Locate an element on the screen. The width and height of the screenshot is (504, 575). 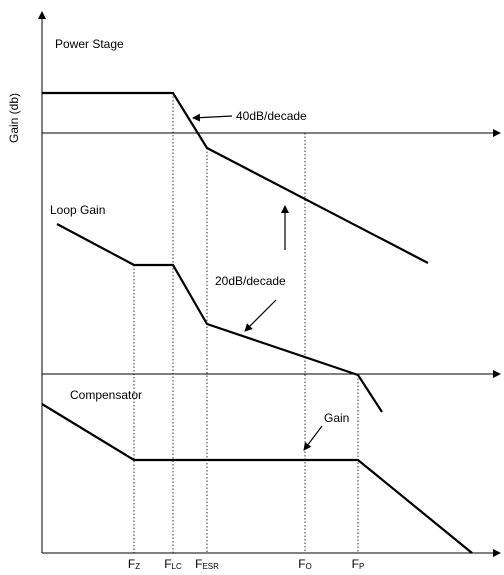
frequency-subscript: LC is located at coordinates (177, 566).